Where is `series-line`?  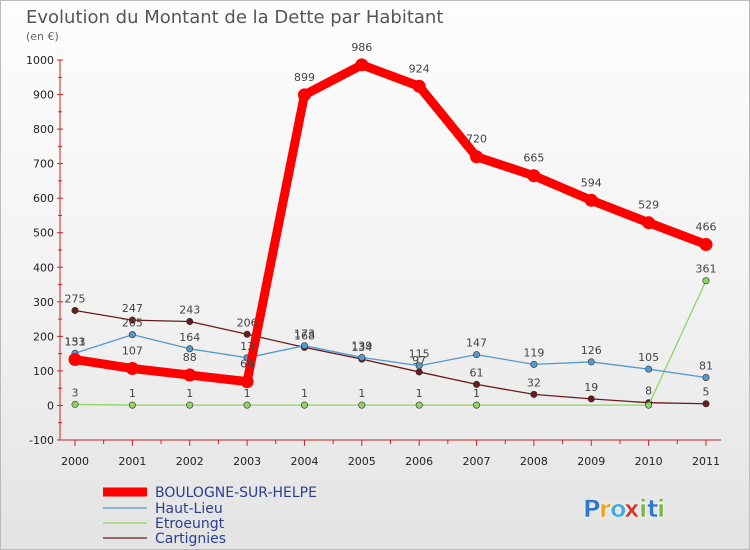
series-line is located at coordinates (390, 357).